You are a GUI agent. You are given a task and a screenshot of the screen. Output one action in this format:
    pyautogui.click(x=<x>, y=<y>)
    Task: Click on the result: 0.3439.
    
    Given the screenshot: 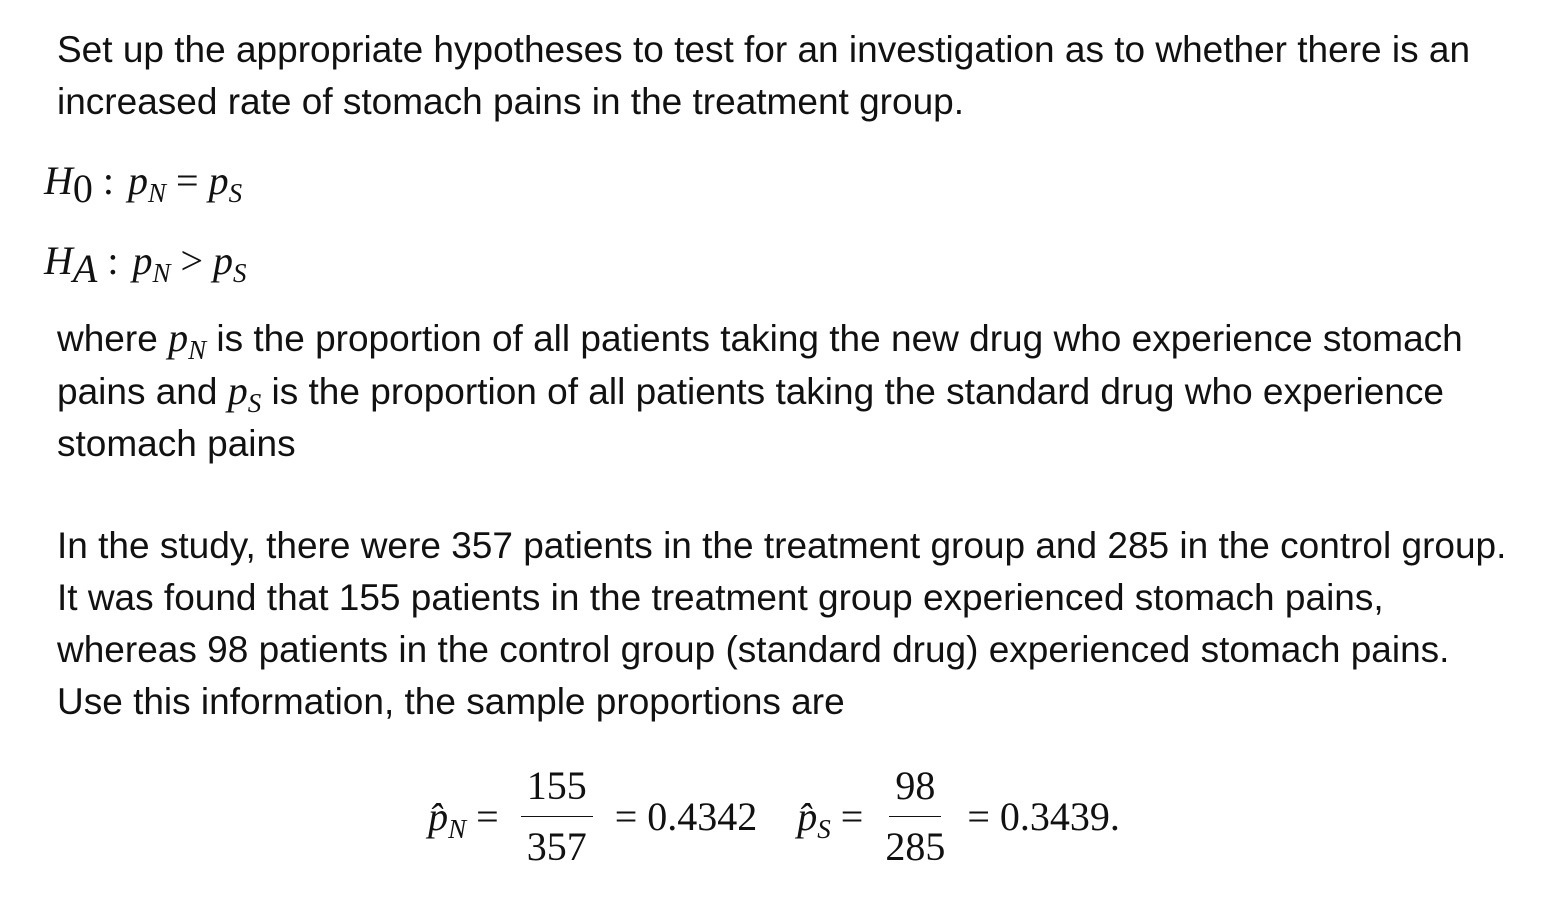 What is the action you would take?
    pyautogui.click(x=1059, y=816)
    